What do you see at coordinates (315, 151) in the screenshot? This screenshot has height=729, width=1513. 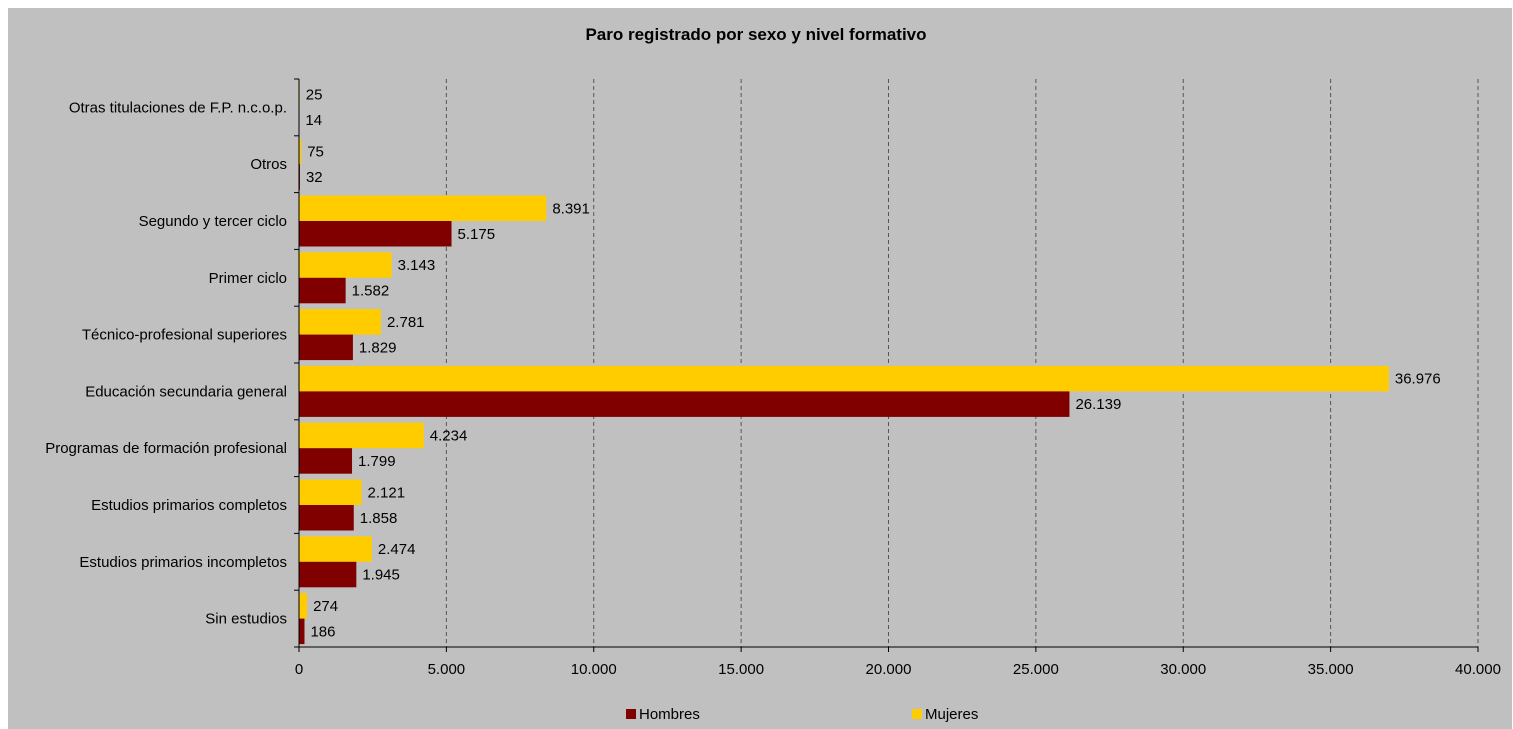 I see `data-label-mujeres: 75` at bounding box center [315, 151].